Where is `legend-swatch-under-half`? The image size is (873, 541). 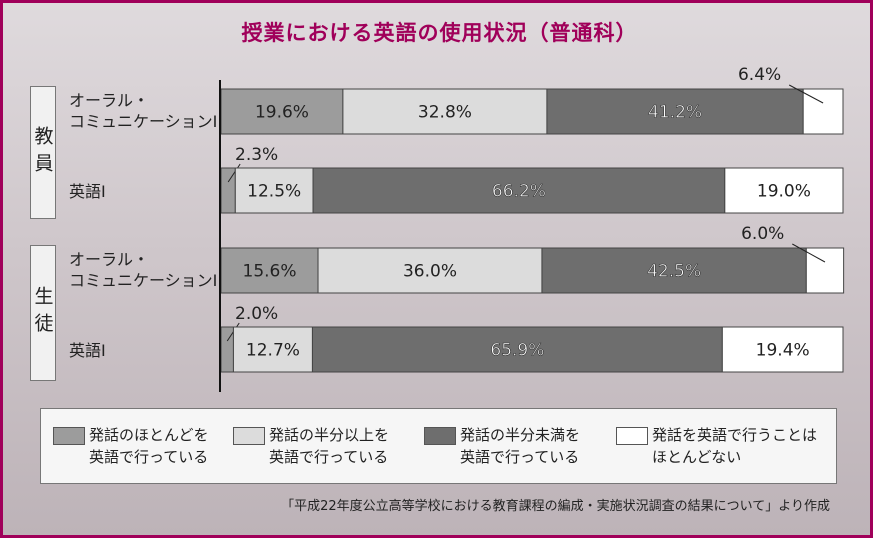 legend-swatch-under-half is located at coordinates (440, 436).